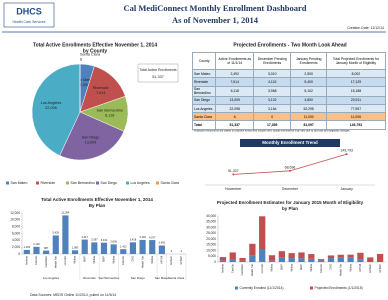 The image size is (388, 300). Describe the element at coordinates (235, 61) in the screenshot. I see `column-header: Active Enrollments as of 11/1/14` at that location.